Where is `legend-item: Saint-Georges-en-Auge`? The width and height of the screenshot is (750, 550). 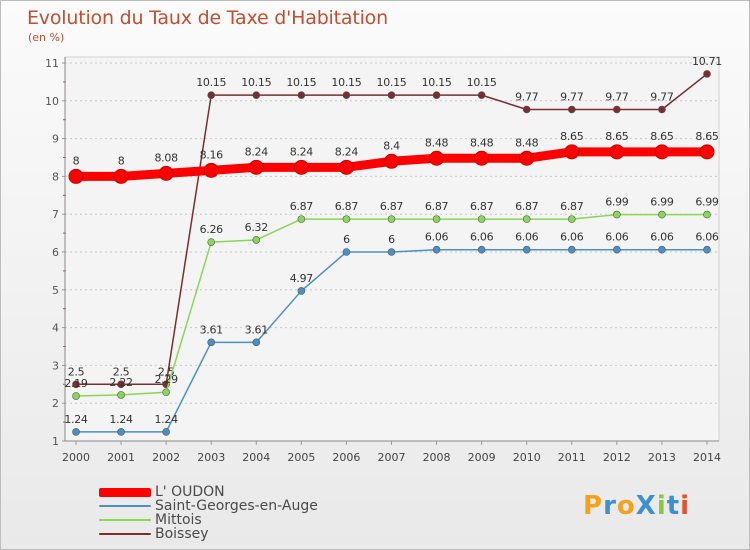
legend-item: Saint-Georges-en-Auge is located at coordinates (208, 506).